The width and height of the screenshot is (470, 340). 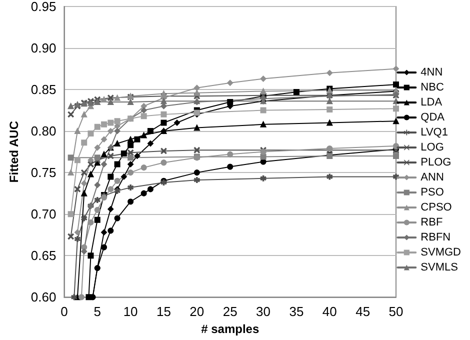 What do you see at coordinates (431, 222) in the screenshot?
I see `legend-label: RBF` at bounding box center [431, 222].